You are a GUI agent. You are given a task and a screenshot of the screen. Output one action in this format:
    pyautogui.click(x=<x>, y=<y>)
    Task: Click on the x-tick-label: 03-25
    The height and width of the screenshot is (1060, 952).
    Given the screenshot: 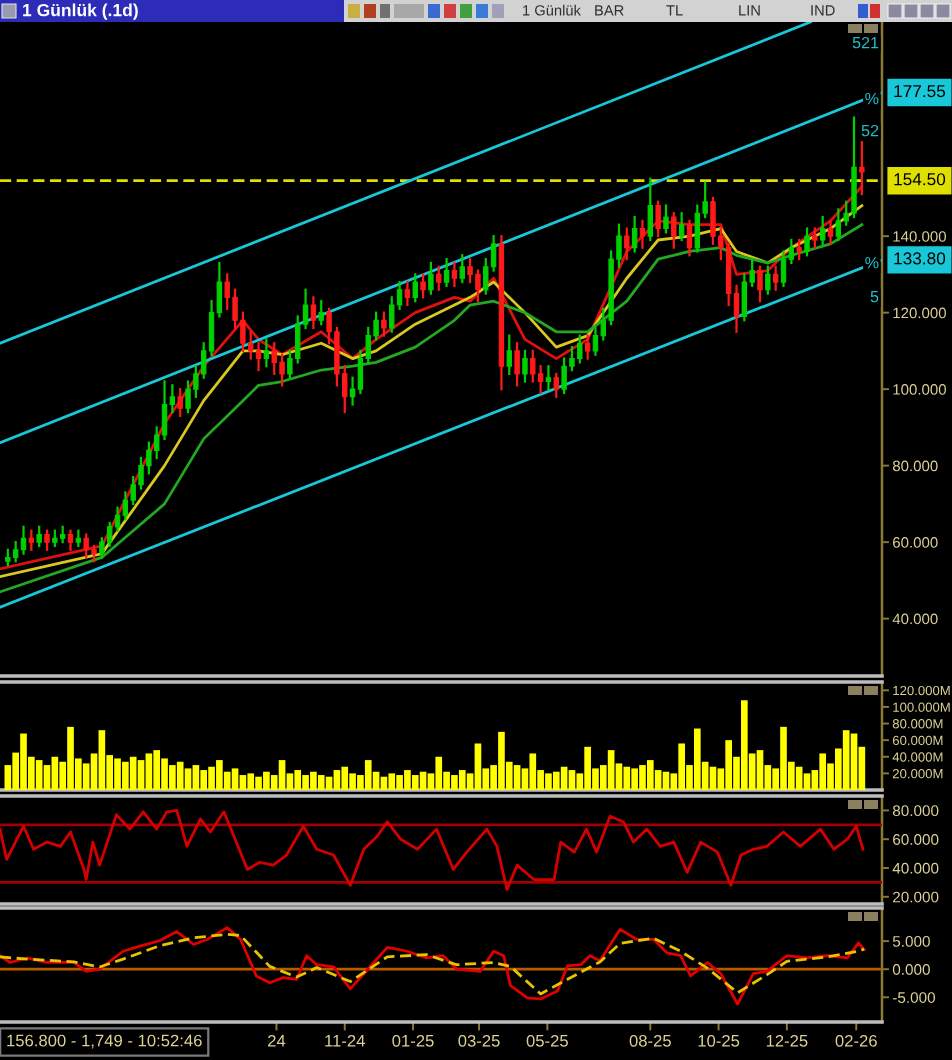 What is the action you would take?
    pyautogui.click(x=479, y=1040)
    